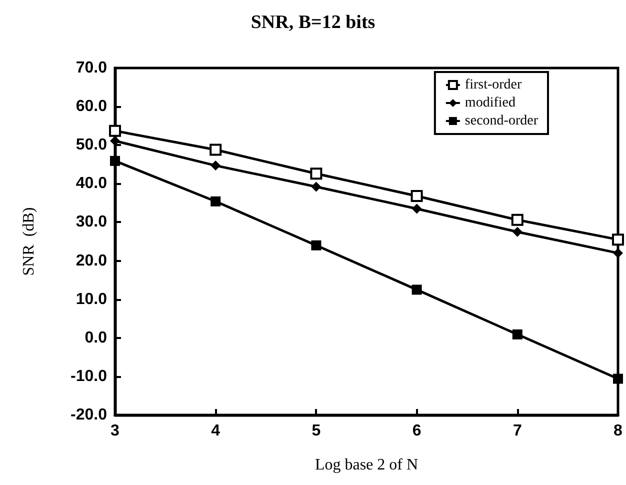  Describe the element at coordinates (316, 431) in the screenshot. I see `x-tick-label: 5` at that location.